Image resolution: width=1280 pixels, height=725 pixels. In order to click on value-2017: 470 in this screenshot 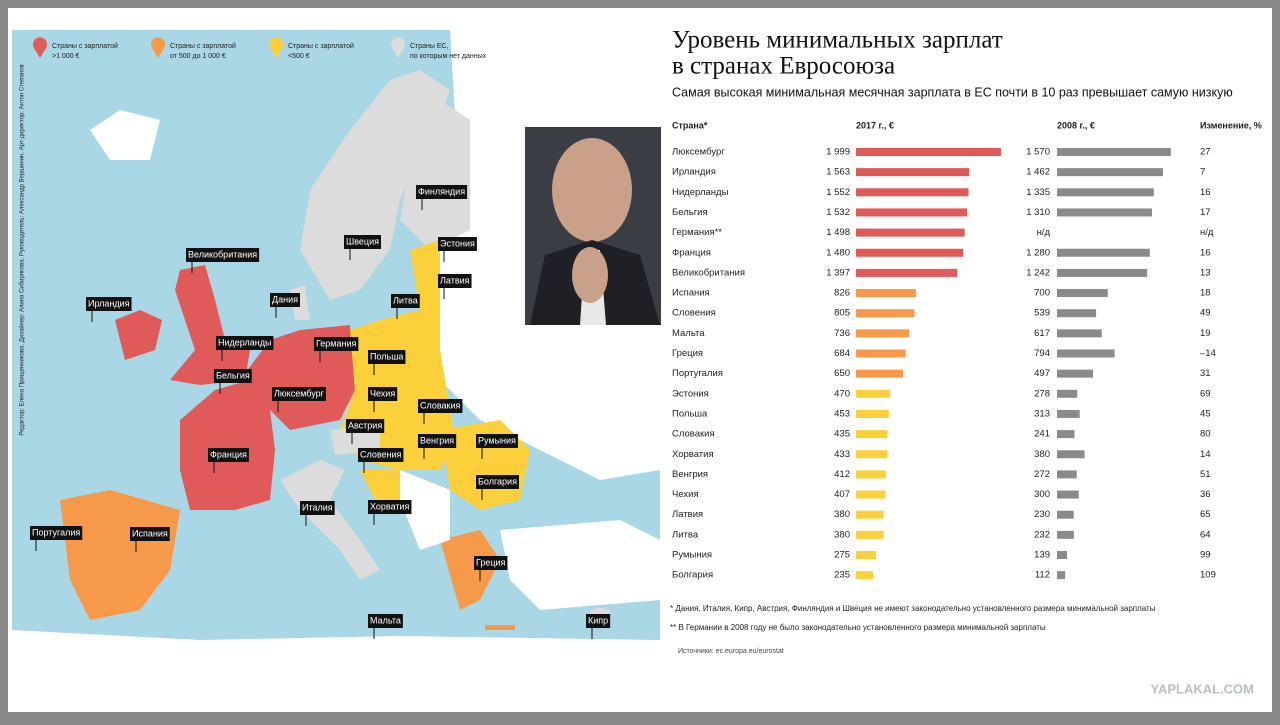, I will do `click(842, 393)`.